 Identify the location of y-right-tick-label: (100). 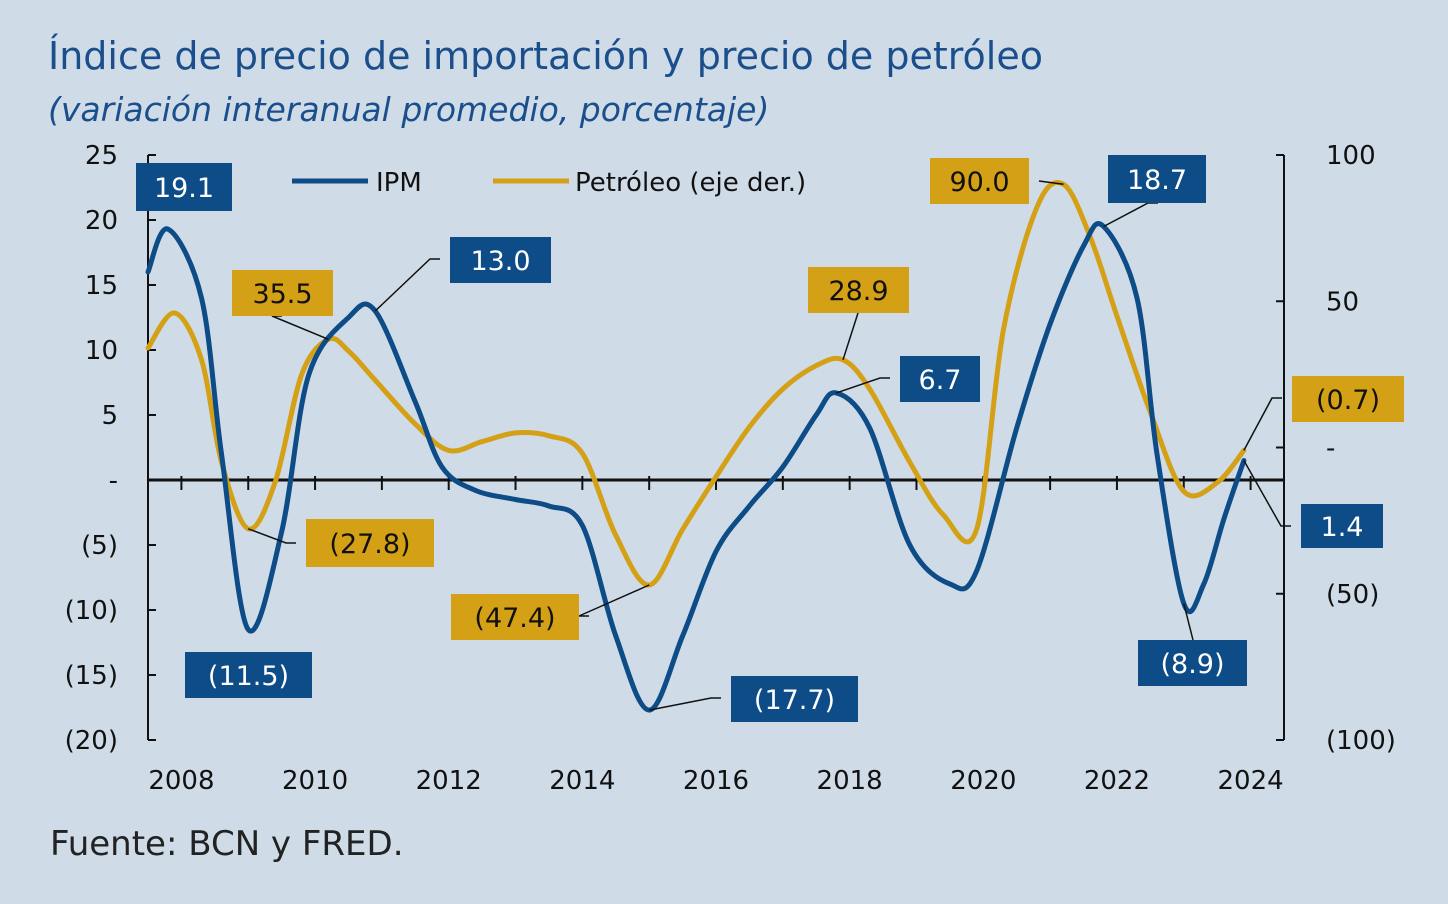
(1361, 741).